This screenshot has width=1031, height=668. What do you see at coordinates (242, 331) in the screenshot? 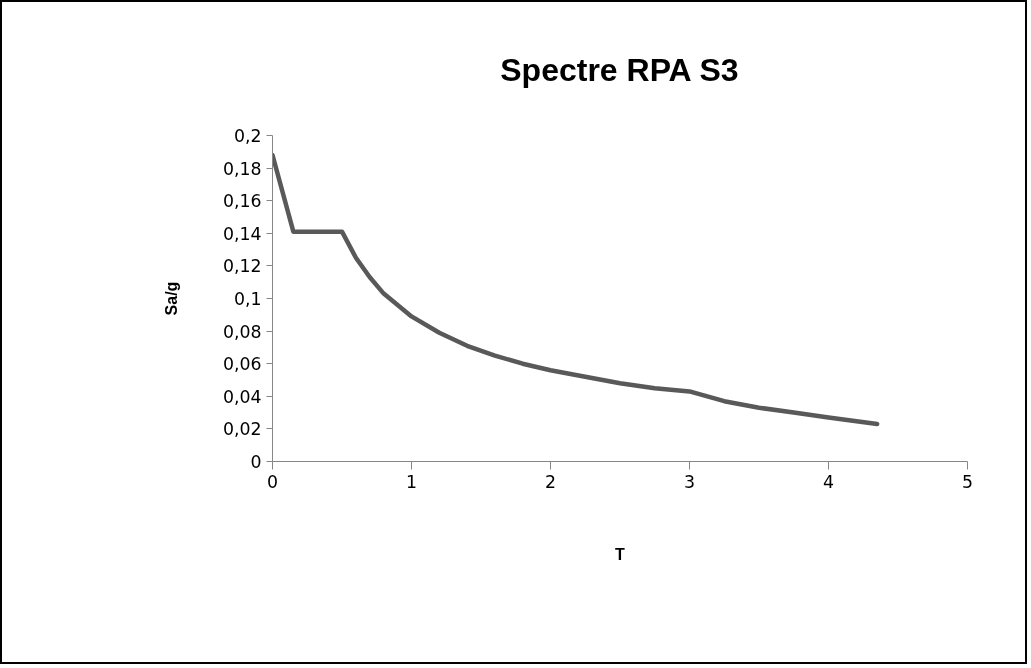
I see `y-tick-label: 0,08` at bounding box center [242, 331].